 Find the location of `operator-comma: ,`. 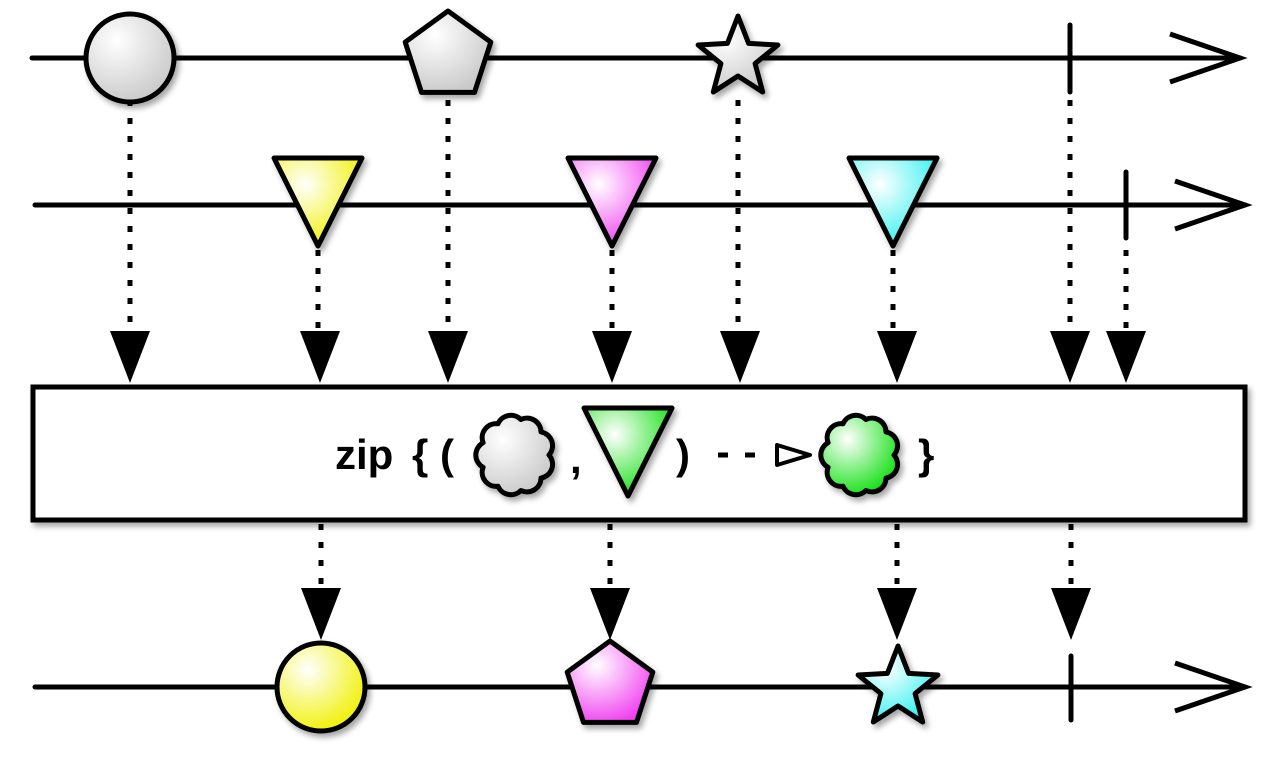

operator-comma: , is located at coordinates (576, 458).